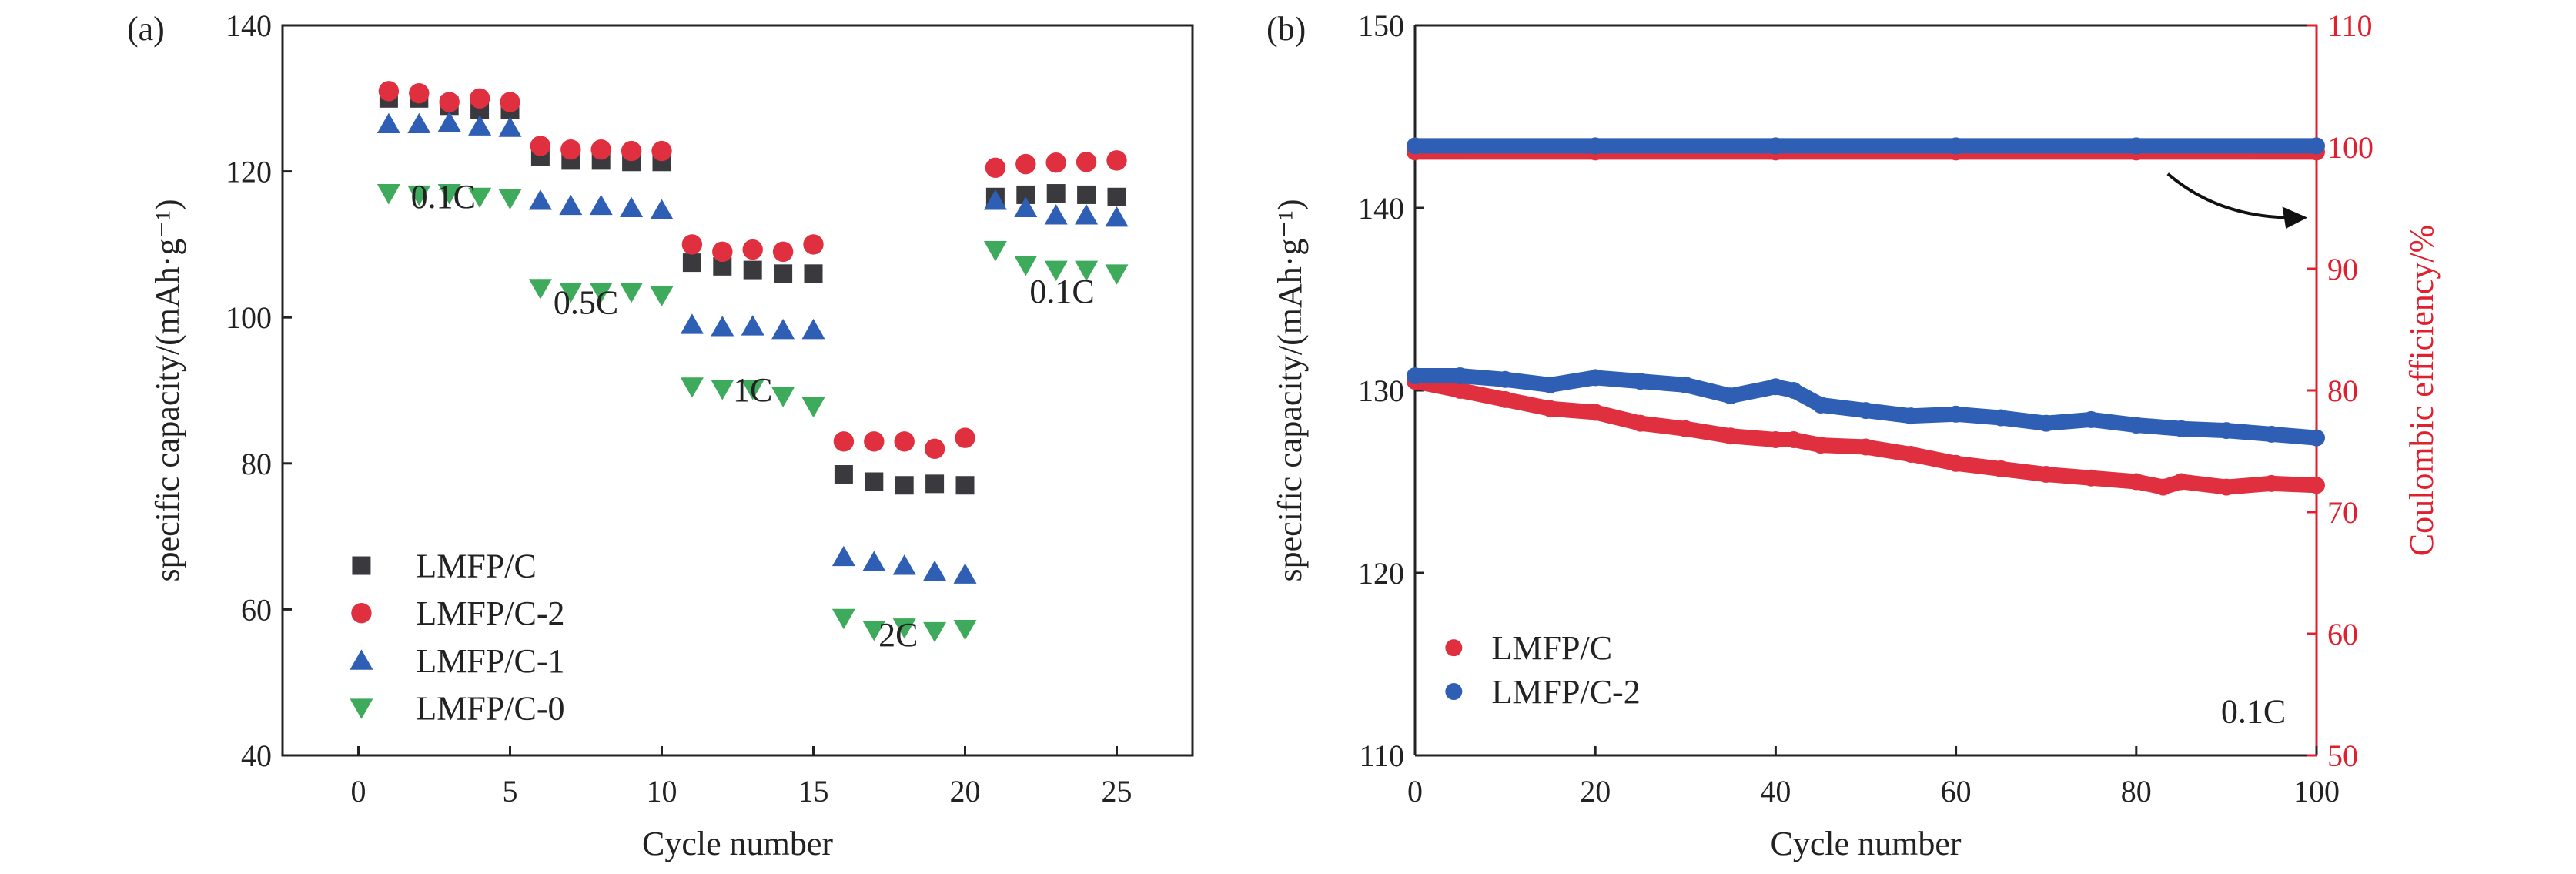 This screenshot has width=2576, height=874. What do you see at coordinates (1776, 791) in the screenshot?
I see `x-tick-label: 40` at bounding box center [1776, 791].